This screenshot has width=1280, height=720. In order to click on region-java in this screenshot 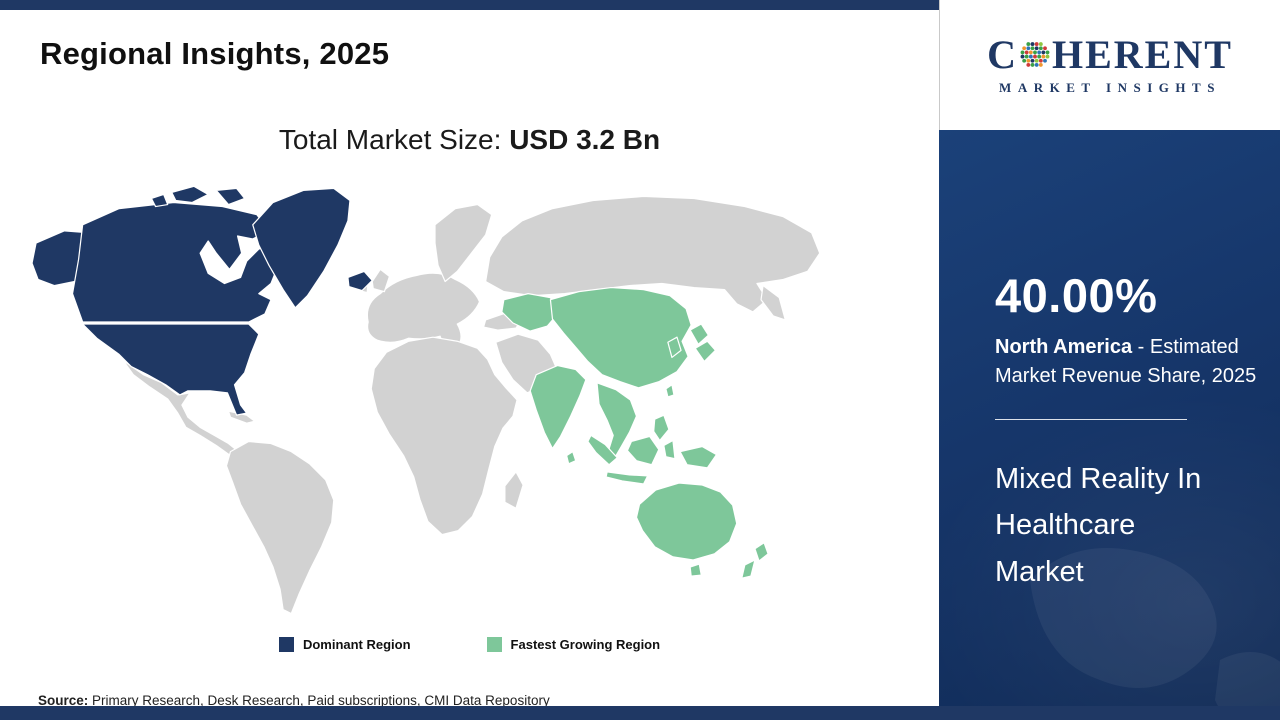, I will do `click(627, 478)`.